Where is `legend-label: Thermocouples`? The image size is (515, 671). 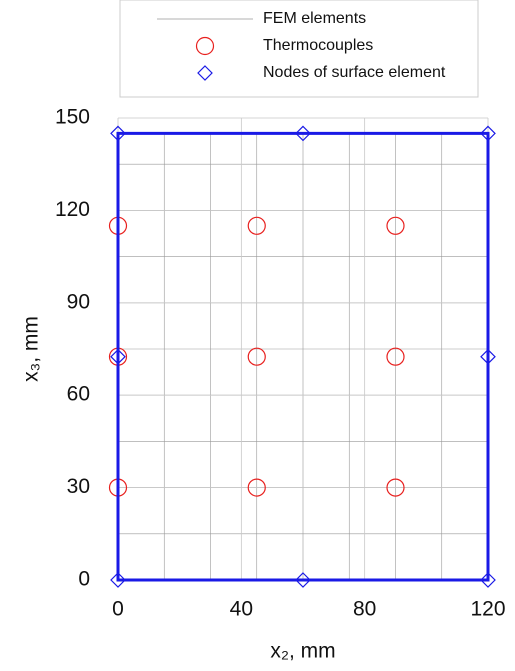 legend-label: Thermocouples is located at coordinates (318, 45).